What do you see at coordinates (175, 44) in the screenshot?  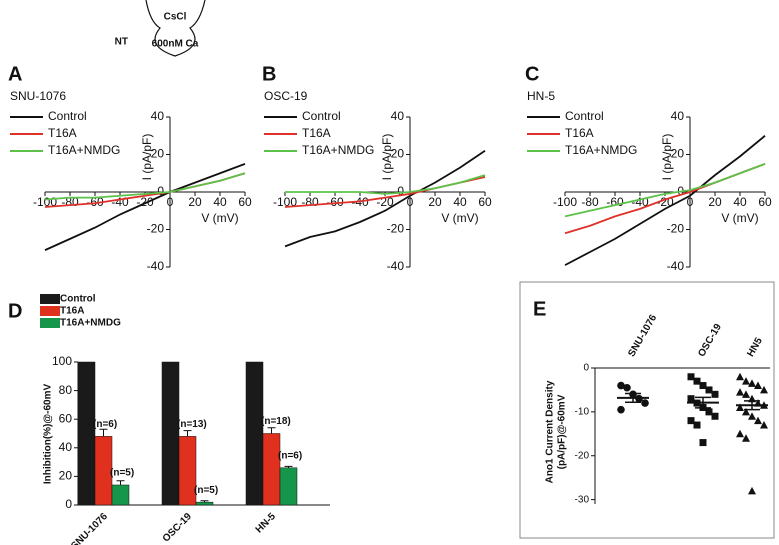 I see `diagram-label: 600nM Ca` at bounding box center [175, 44].